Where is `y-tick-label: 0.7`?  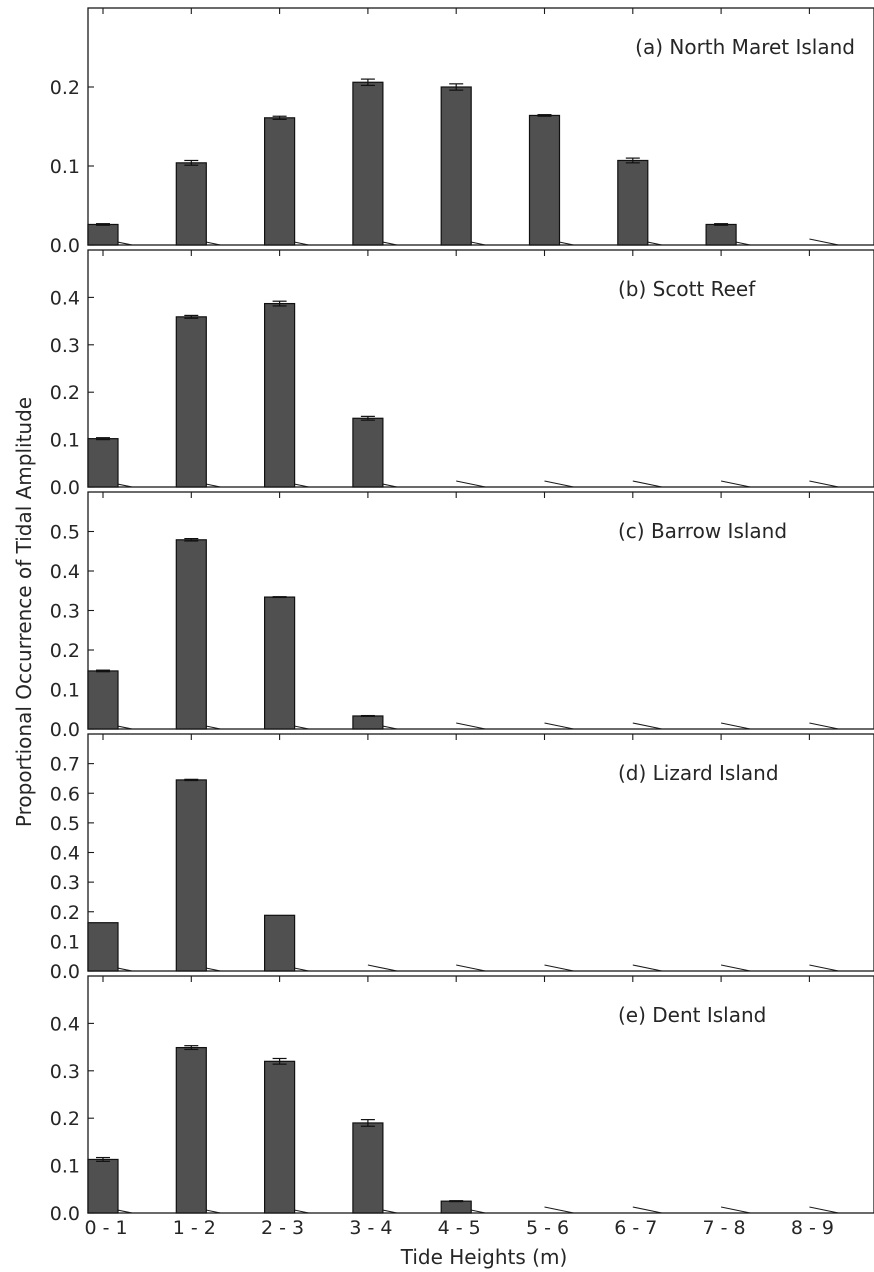 y-tick-label: 0.7 is located at coordinates (65, 765).